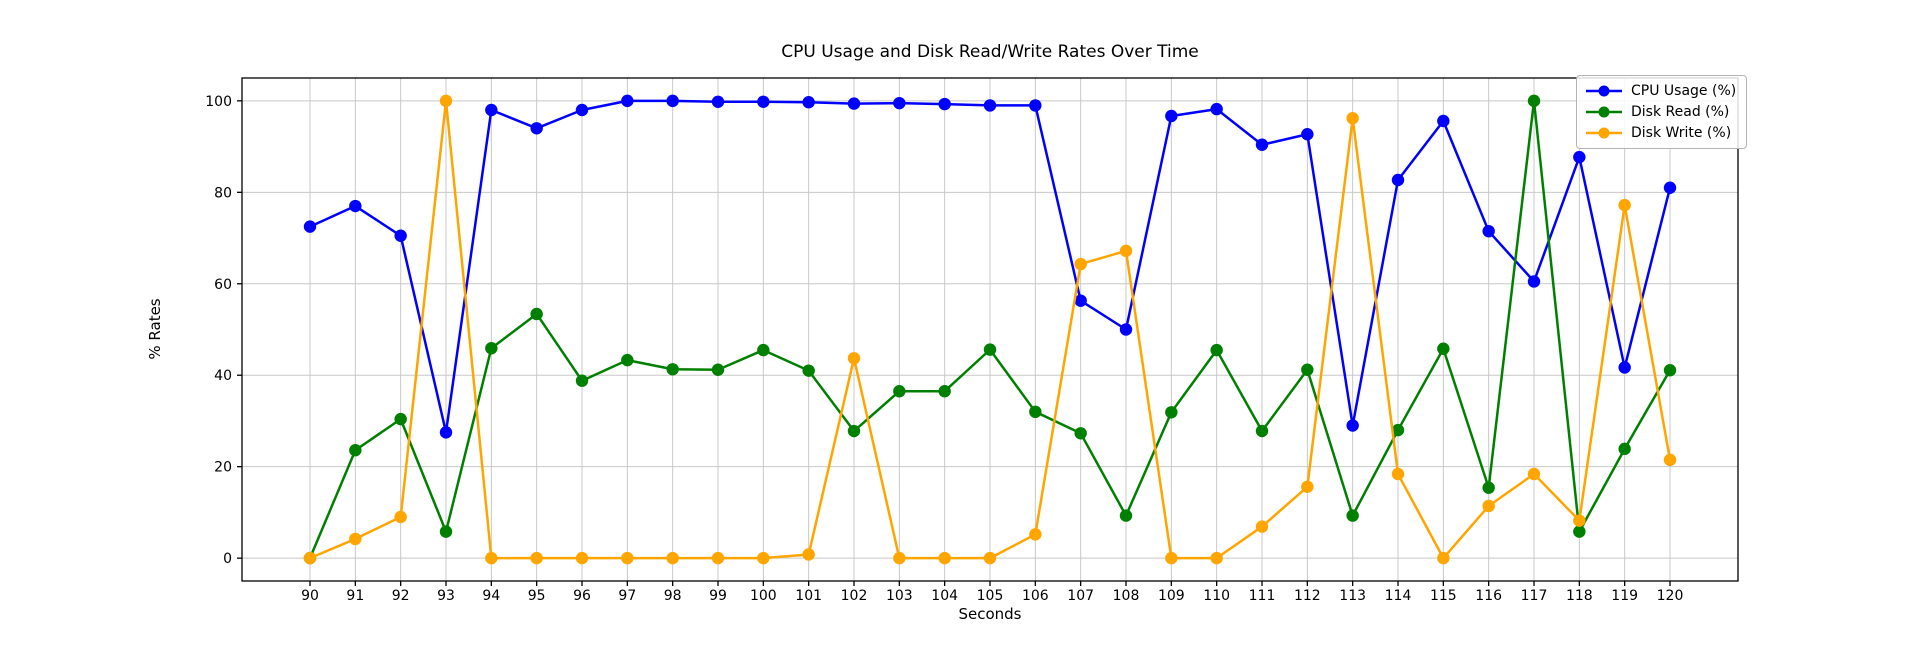 The width and height of the screenshot is (1930, 653). I want to click on x-tick-label: 105, so click(990, 596).